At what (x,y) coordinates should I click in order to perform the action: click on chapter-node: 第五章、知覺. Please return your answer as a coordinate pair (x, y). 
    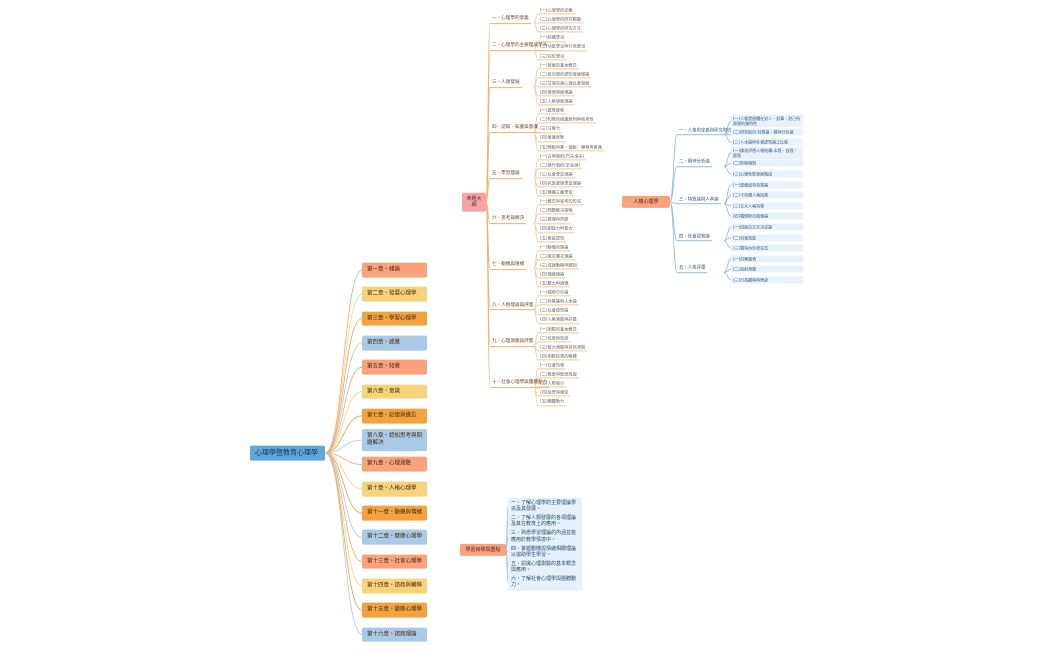
    Looking at the image, I should click on (394, 367).